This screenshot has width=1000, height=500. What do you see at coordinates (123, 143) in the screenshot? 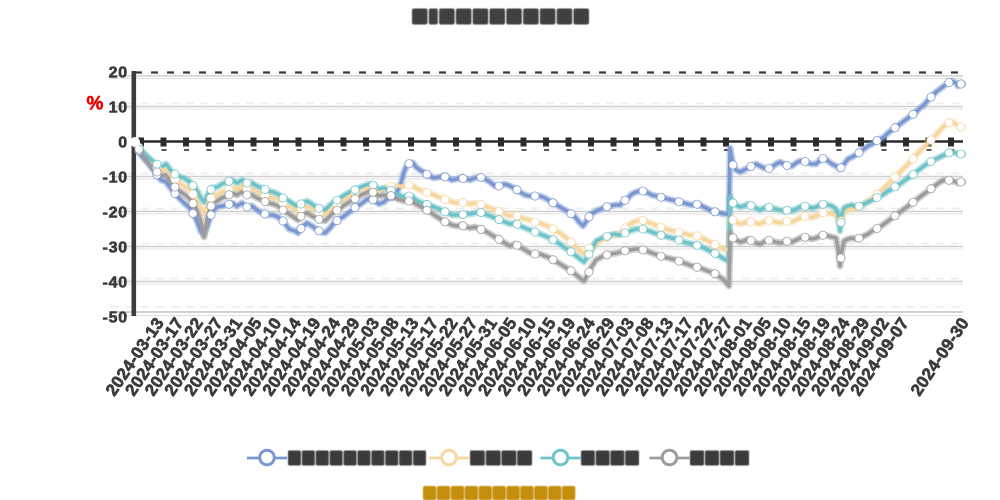
I see `svg-text: 0` at bounding box center [123, 143].